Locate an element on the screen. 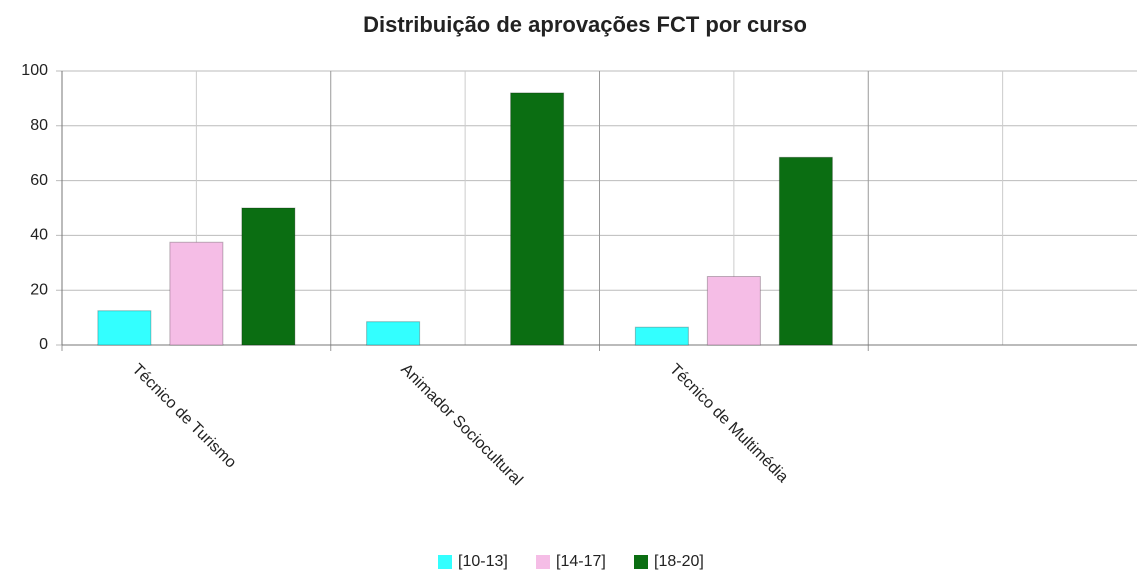 The width and height of the screenshot is (1137, 577). x-tick-label: Animador Sociocultural is located at coordinates (461, 425).